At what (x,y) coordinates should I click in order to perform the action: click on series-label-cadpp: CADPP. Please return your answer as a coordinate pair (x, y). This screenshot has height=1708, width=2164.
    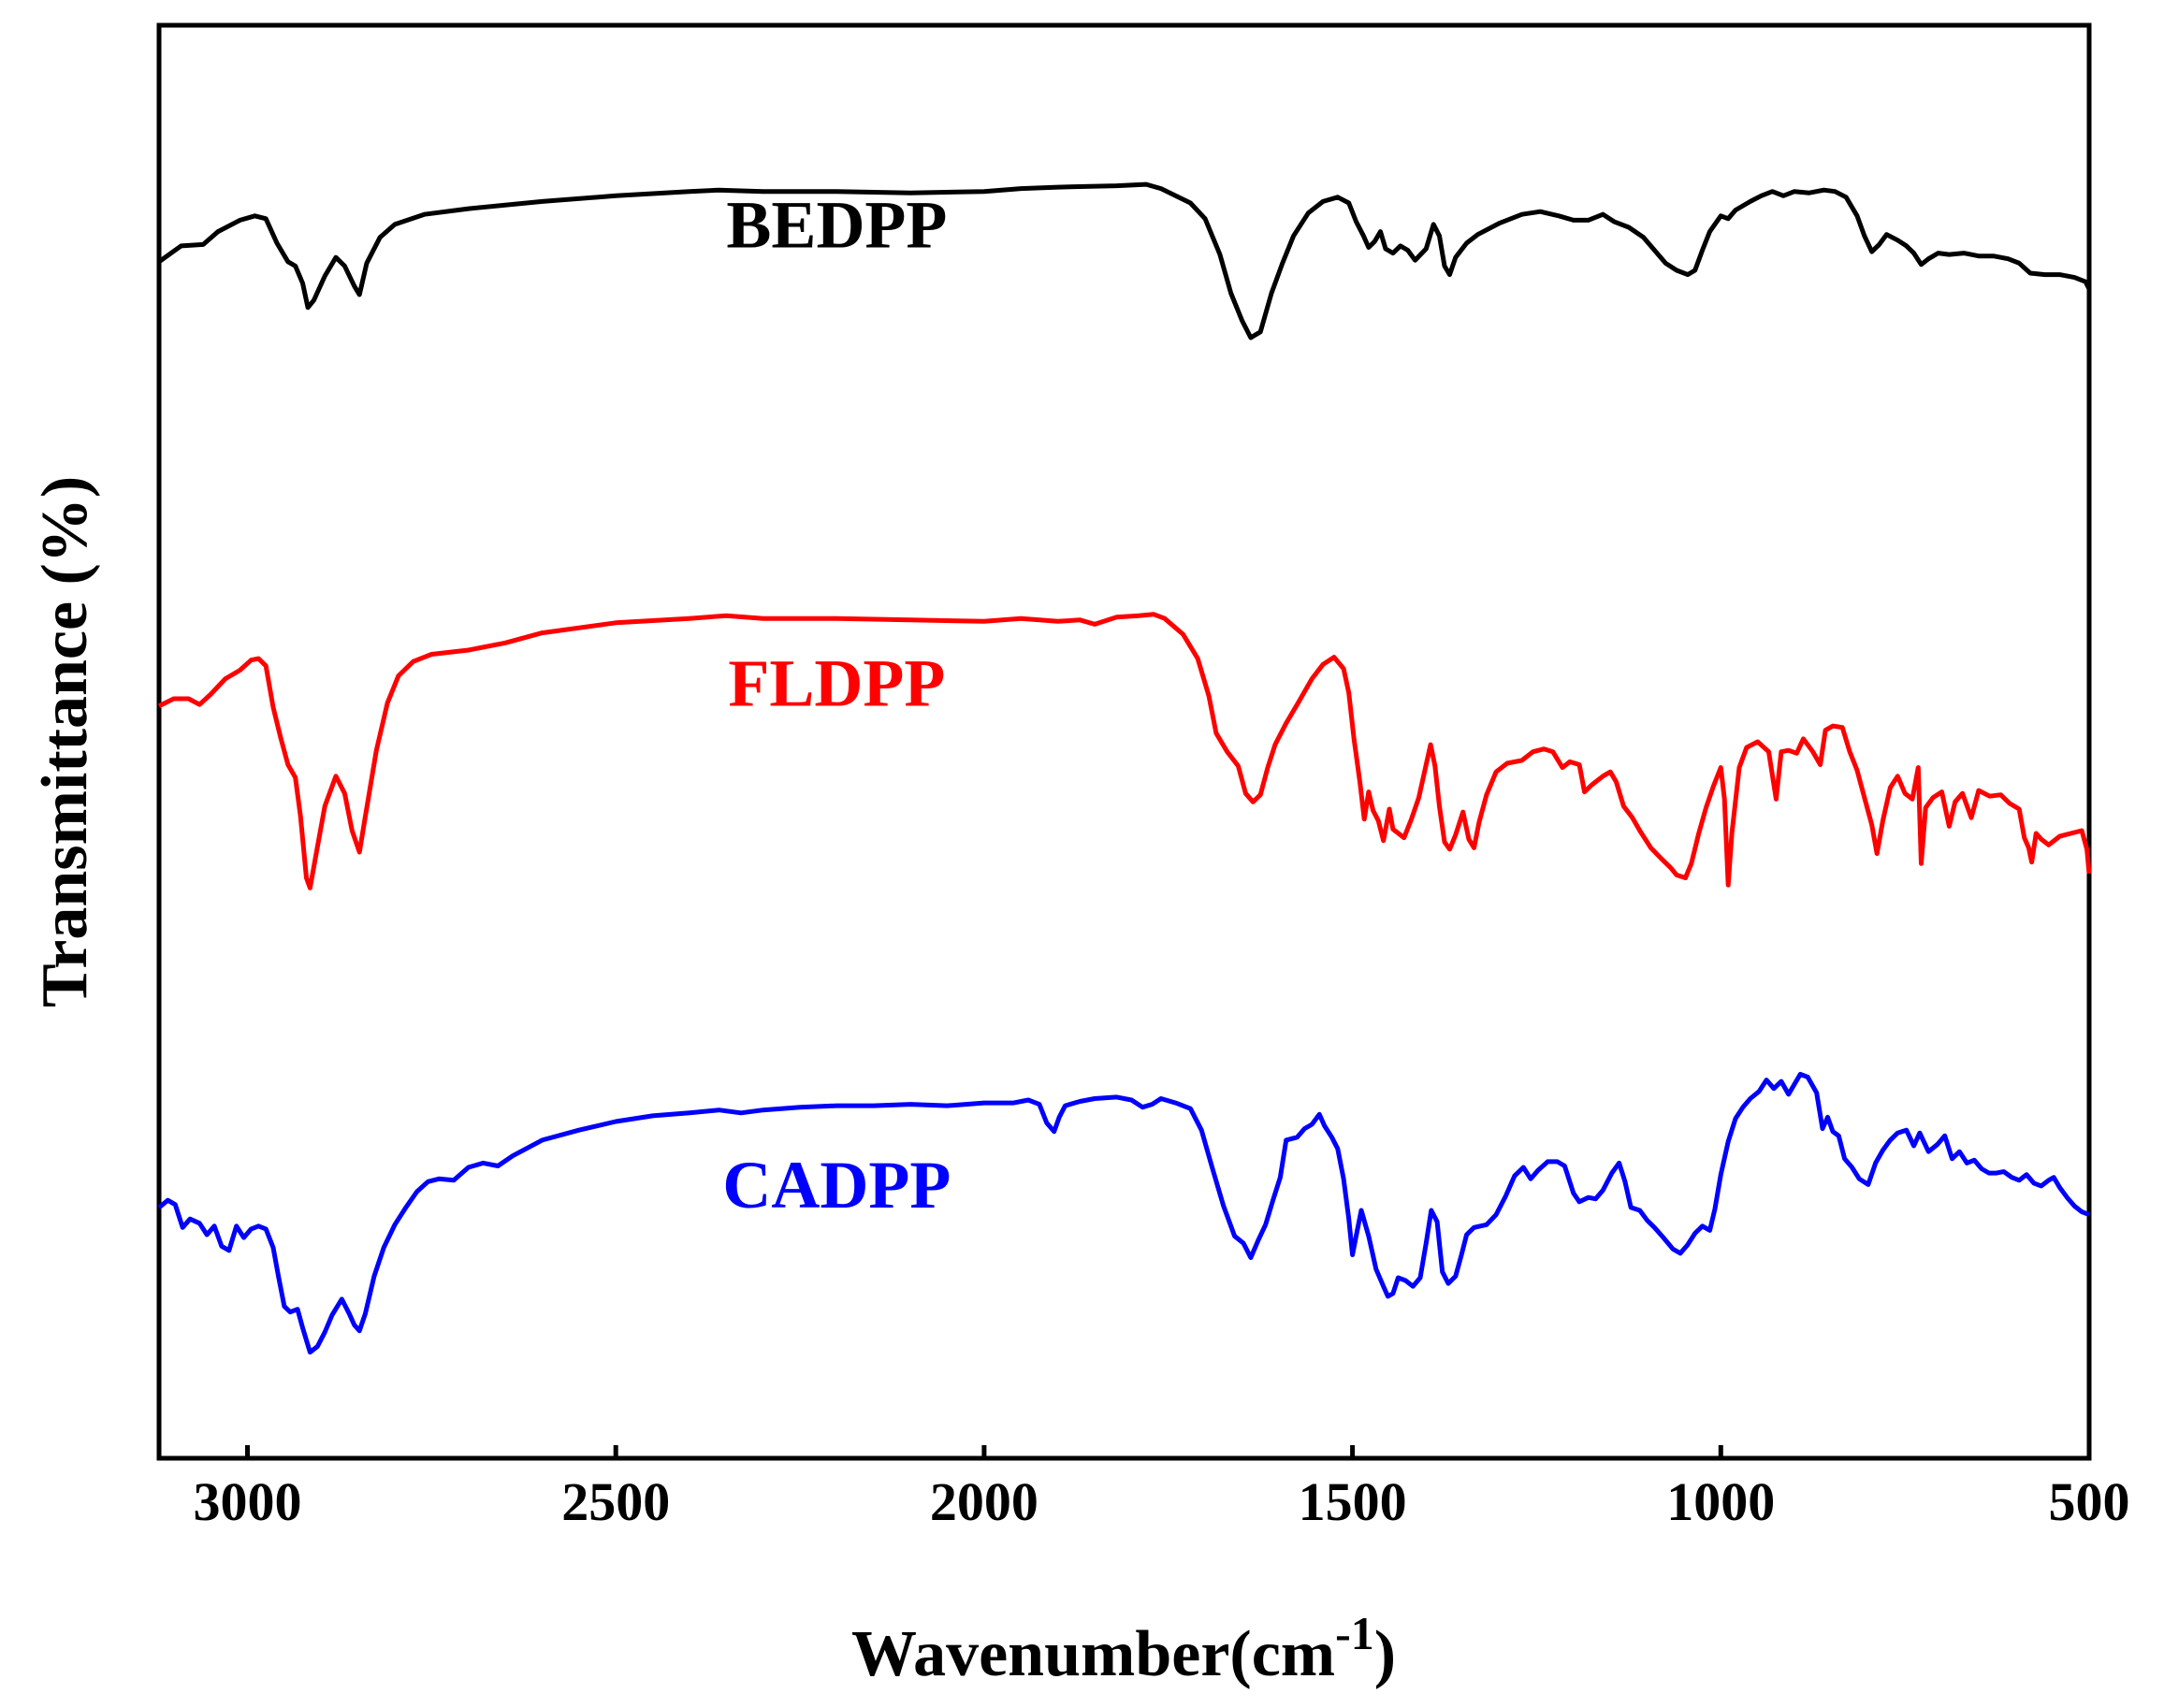
    Looking at the image, I should click on (836, 1185).